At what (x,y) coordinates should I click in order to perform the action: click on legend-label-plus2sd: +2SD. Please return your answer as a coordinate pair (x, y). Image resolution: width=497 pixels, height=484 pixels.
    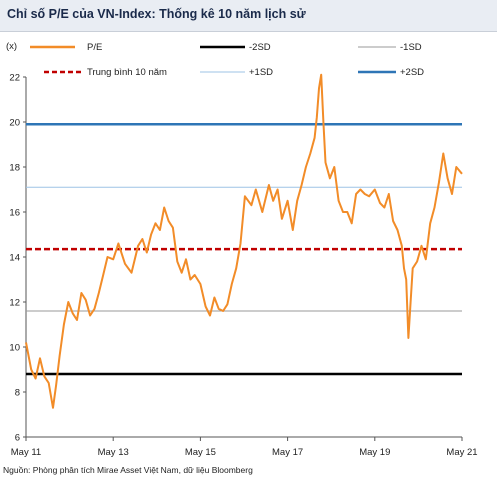
    Looking at the image, I should click on (412, 72).